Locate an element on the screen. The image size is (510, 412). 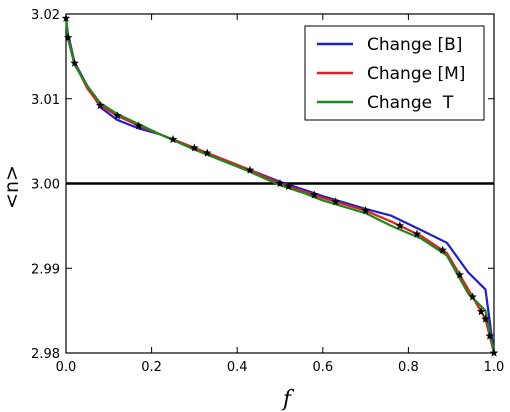
x-tick-label-5: 1.0 is located at coordinates (494, 367).